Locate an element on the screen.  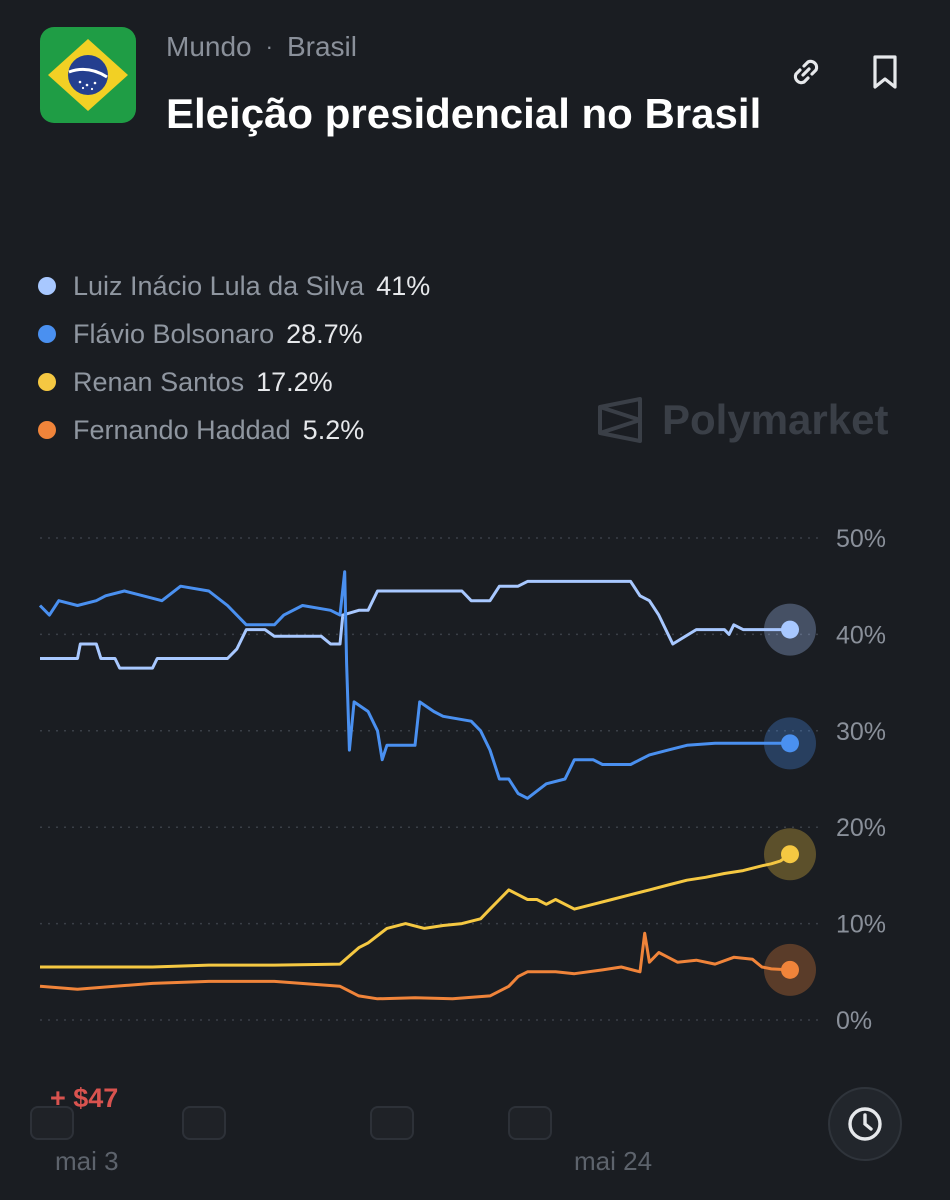
legend-name: Renan Santos is located at coordinates (159, 381).